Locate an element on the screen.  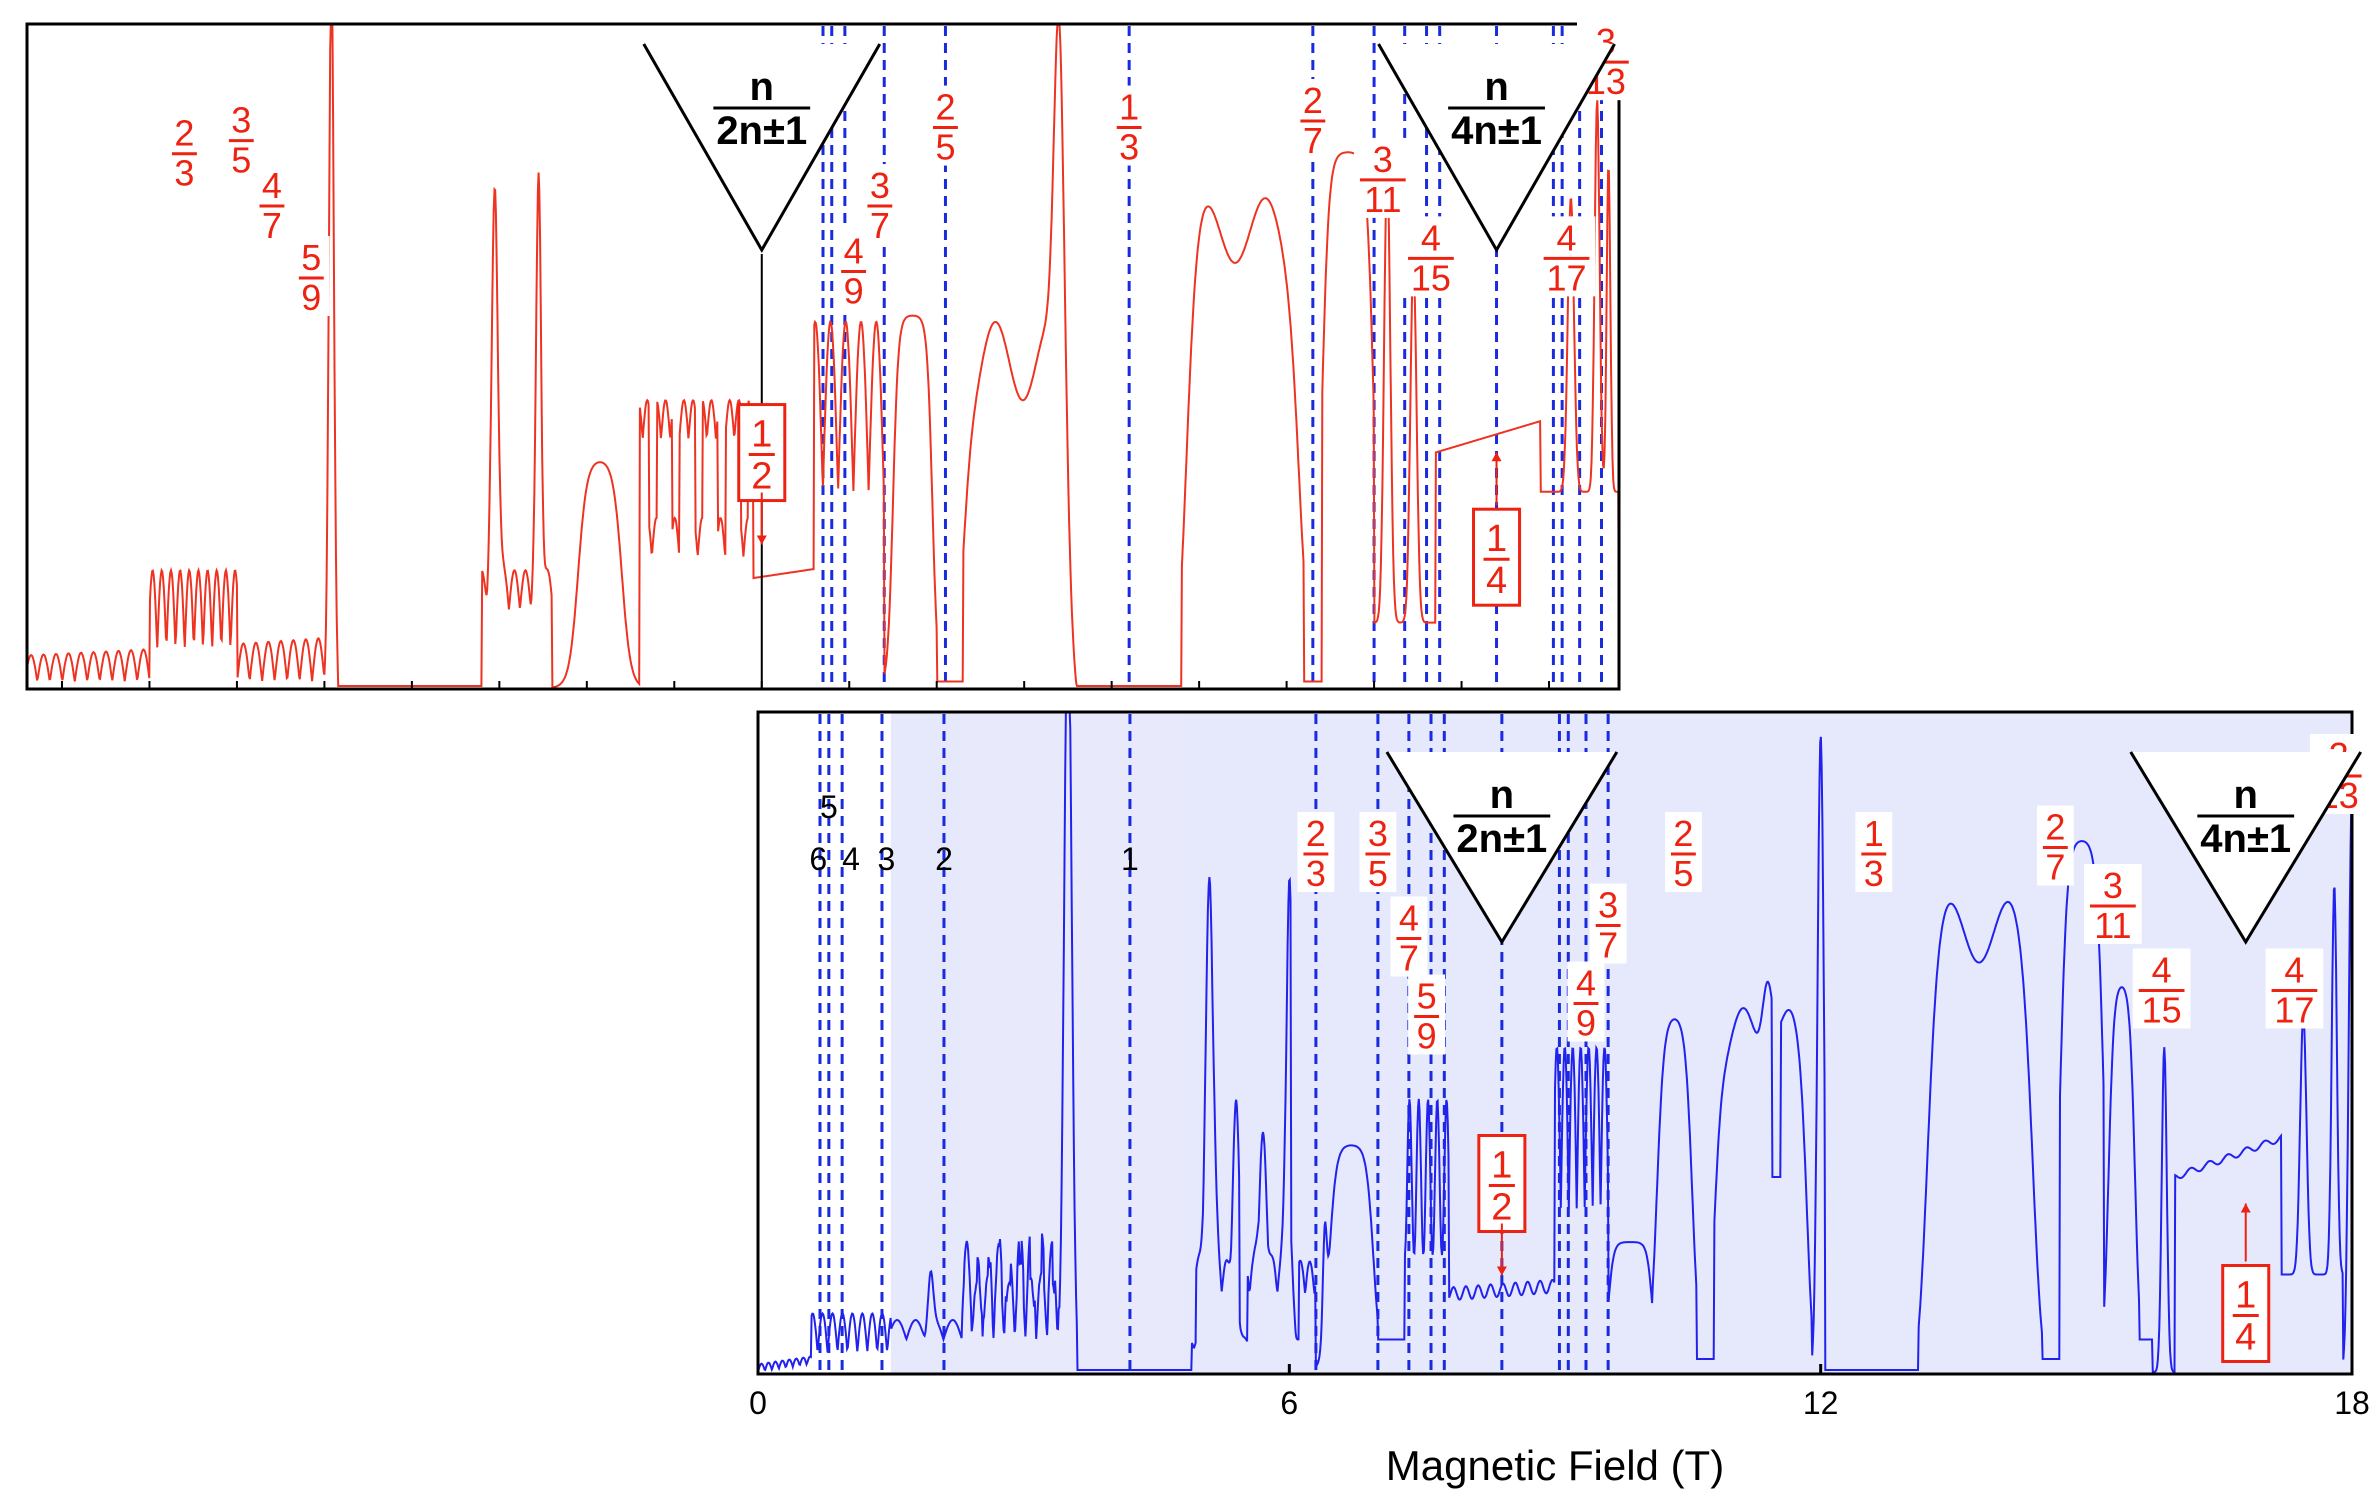
fraction-label: 49 is located at coordinates (854, 270).